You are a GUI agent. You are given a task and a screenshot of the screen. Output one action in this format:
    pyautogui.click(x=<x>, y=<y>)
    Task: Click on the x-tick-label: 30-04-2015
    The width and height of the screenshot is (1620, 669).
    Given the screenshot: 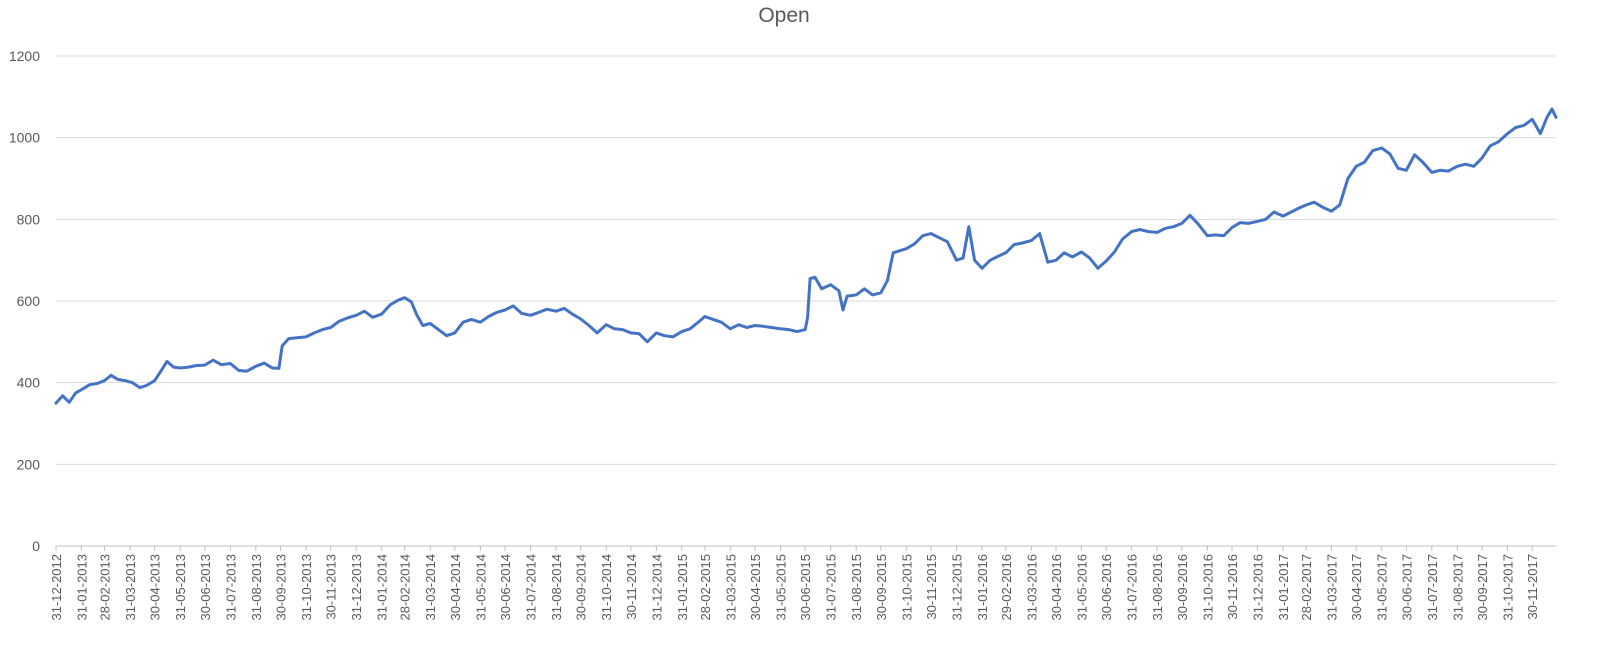 What is the action you would take?
    pyautogui.click(x=755, y=587)
    